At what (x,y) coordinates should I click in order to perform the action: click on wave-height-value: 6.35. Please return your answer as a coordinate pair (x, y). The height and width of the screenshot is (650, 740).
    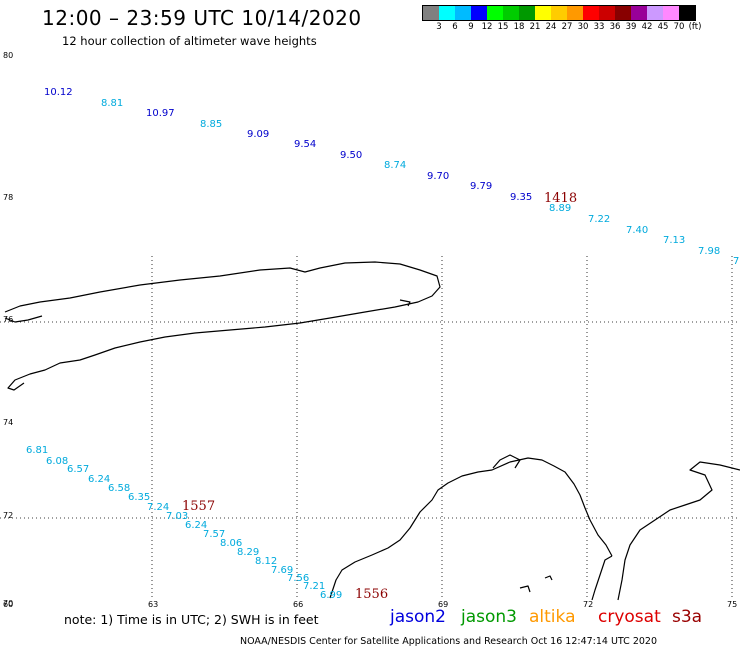
    Looking at the image, I should click on (139, 497).